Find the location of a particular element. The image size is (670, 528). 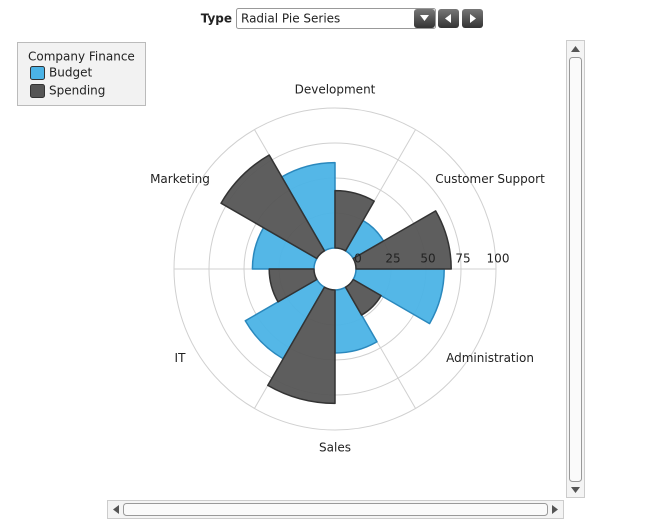

category-label: Development is located at coordinates (335, 90).